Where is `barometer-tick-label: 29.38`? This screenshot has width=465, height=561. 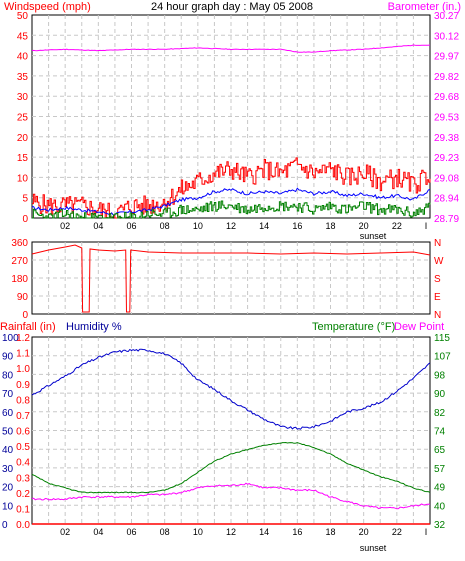
barometer-tick-label: 29.38 is located at coordinates (446, 138).